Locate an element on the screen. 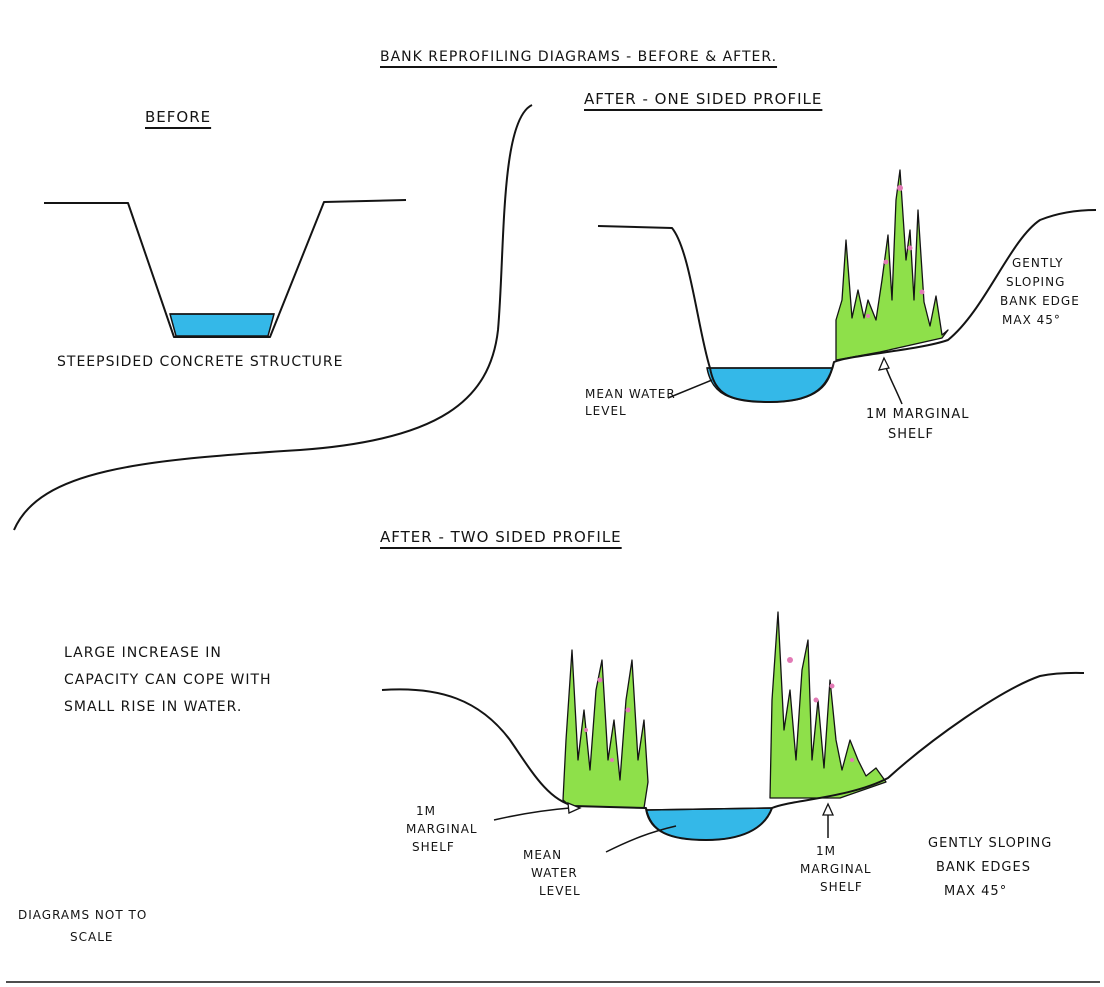  before-caption: STEEPSIDED CONCRETE STRUCTURE is located at coordinates (200, 362).